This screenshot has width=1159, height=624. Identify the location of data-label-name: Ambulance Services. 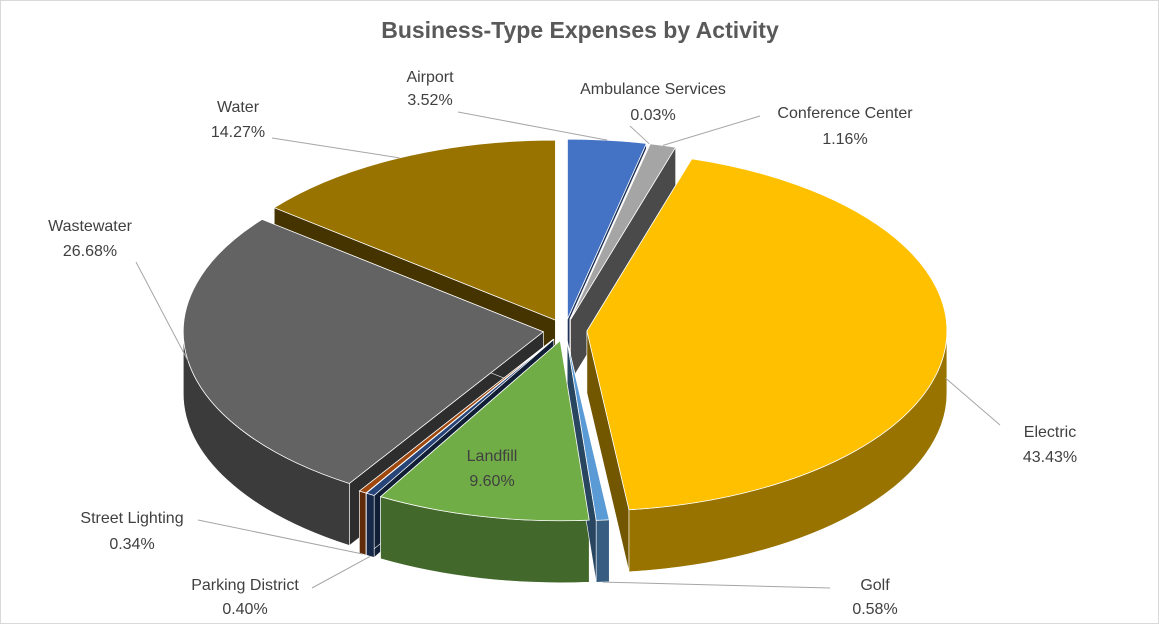
(653, 89).